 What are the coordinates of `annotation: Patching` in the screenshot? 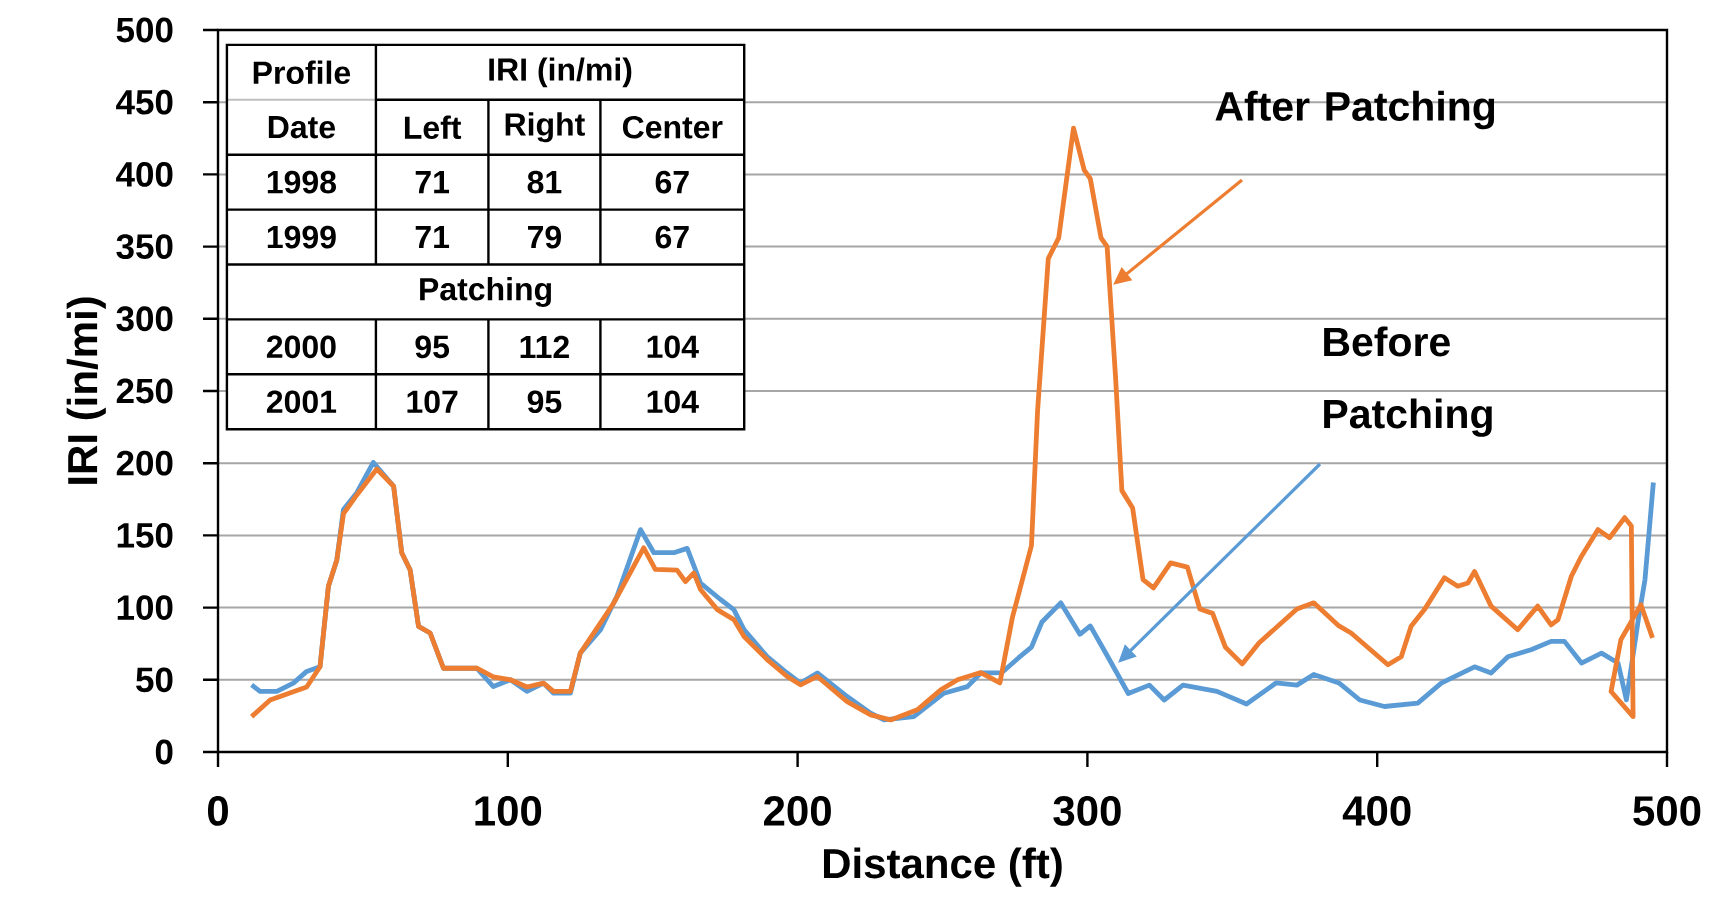 It's located at (485, 291).